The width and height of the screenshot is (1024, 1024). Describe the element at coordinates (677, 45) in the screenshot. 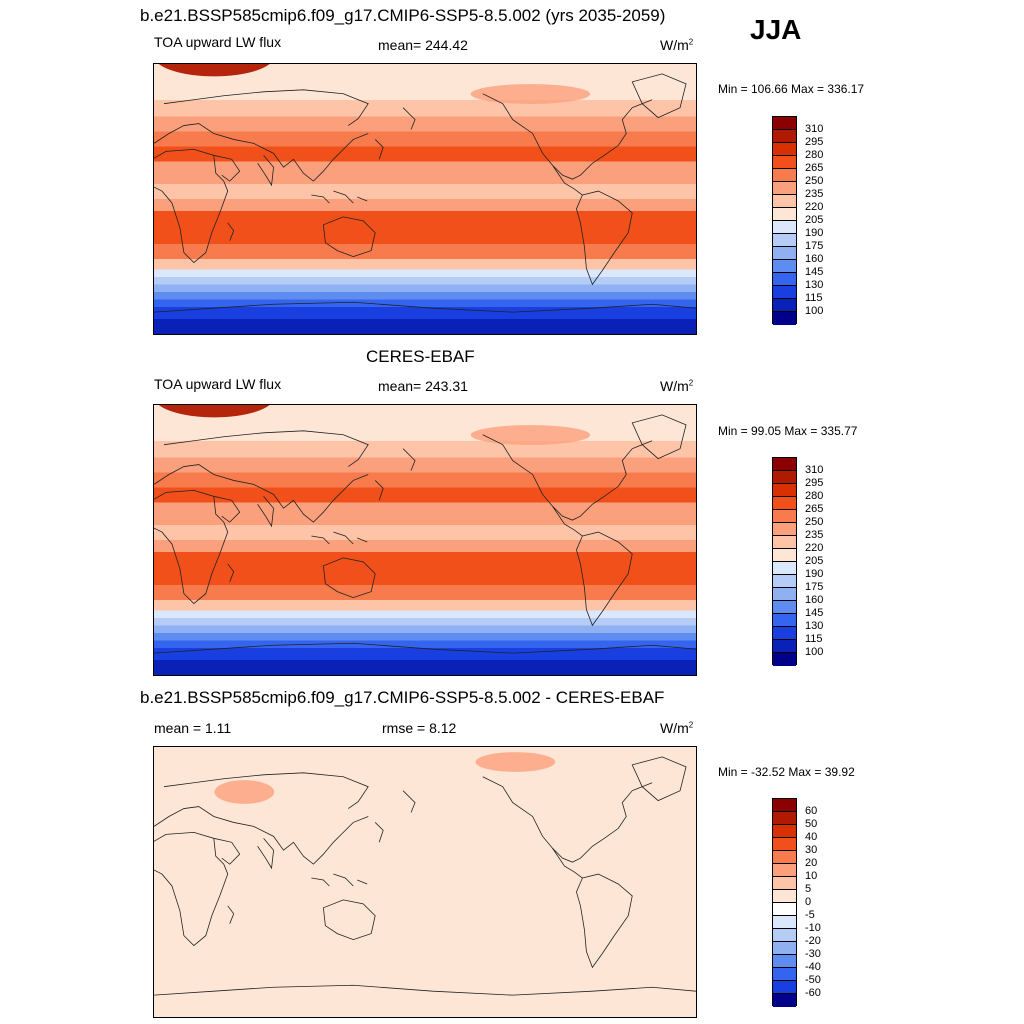

I see `panel-1-units: W/m2` at that location.